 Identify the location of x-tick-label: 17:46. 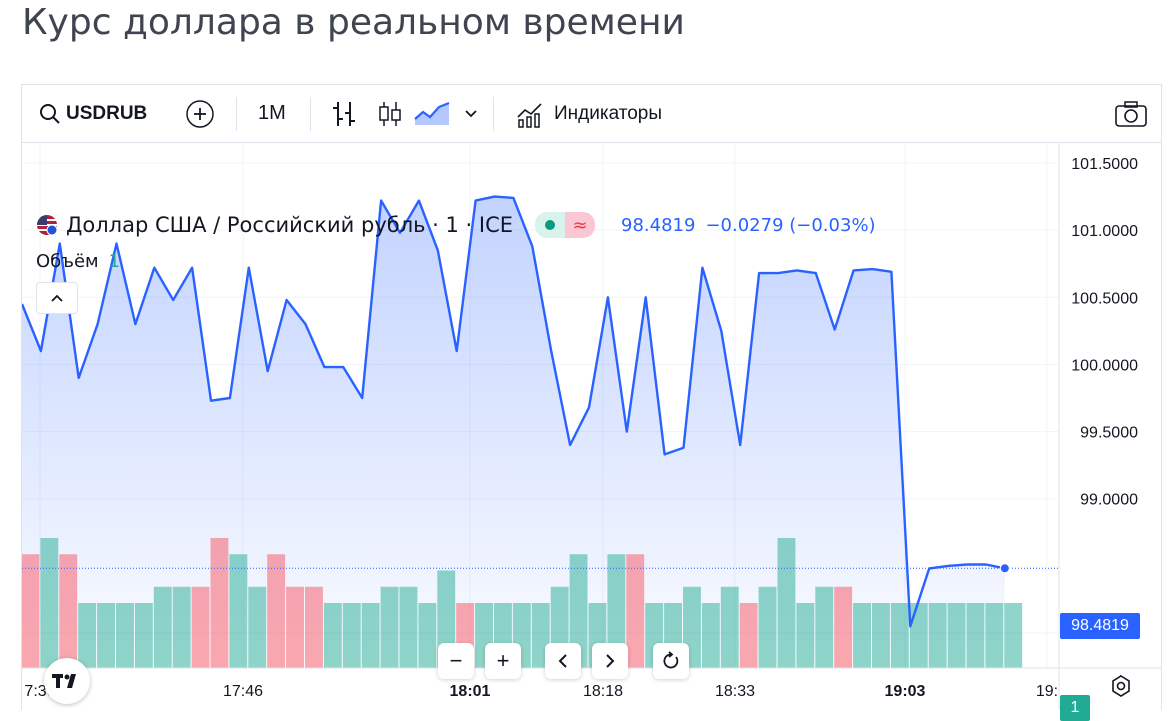
(243, 691).